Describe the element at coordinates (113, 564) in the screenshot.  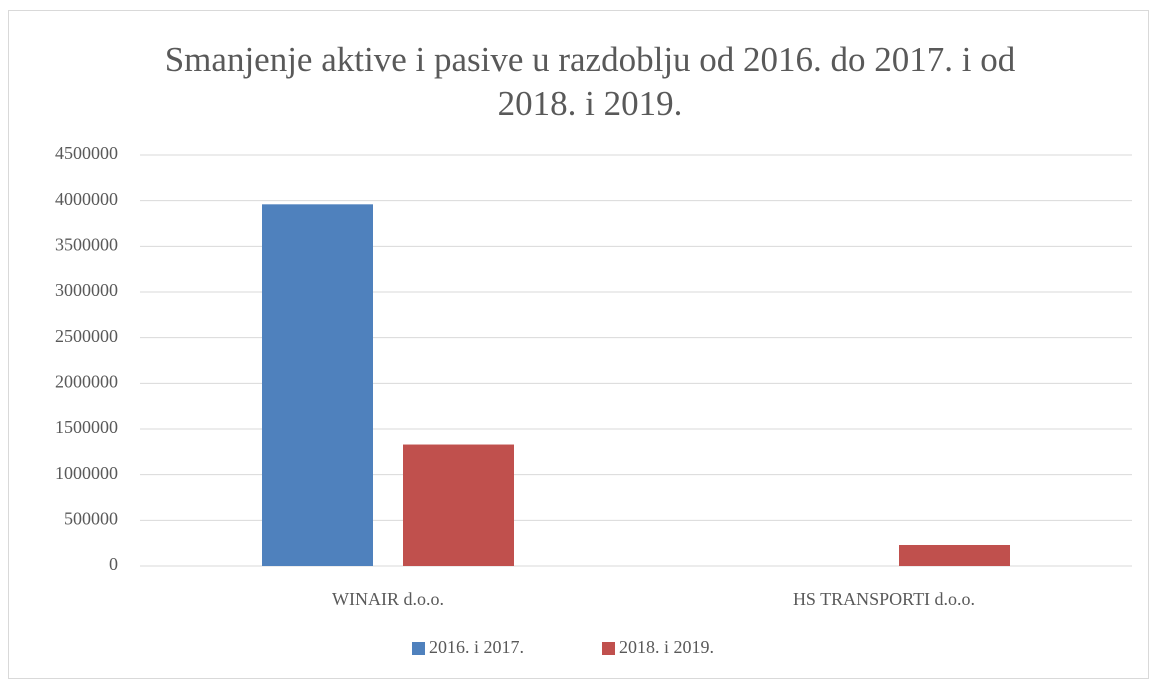
I see `y-tick-label: 0` at that location.